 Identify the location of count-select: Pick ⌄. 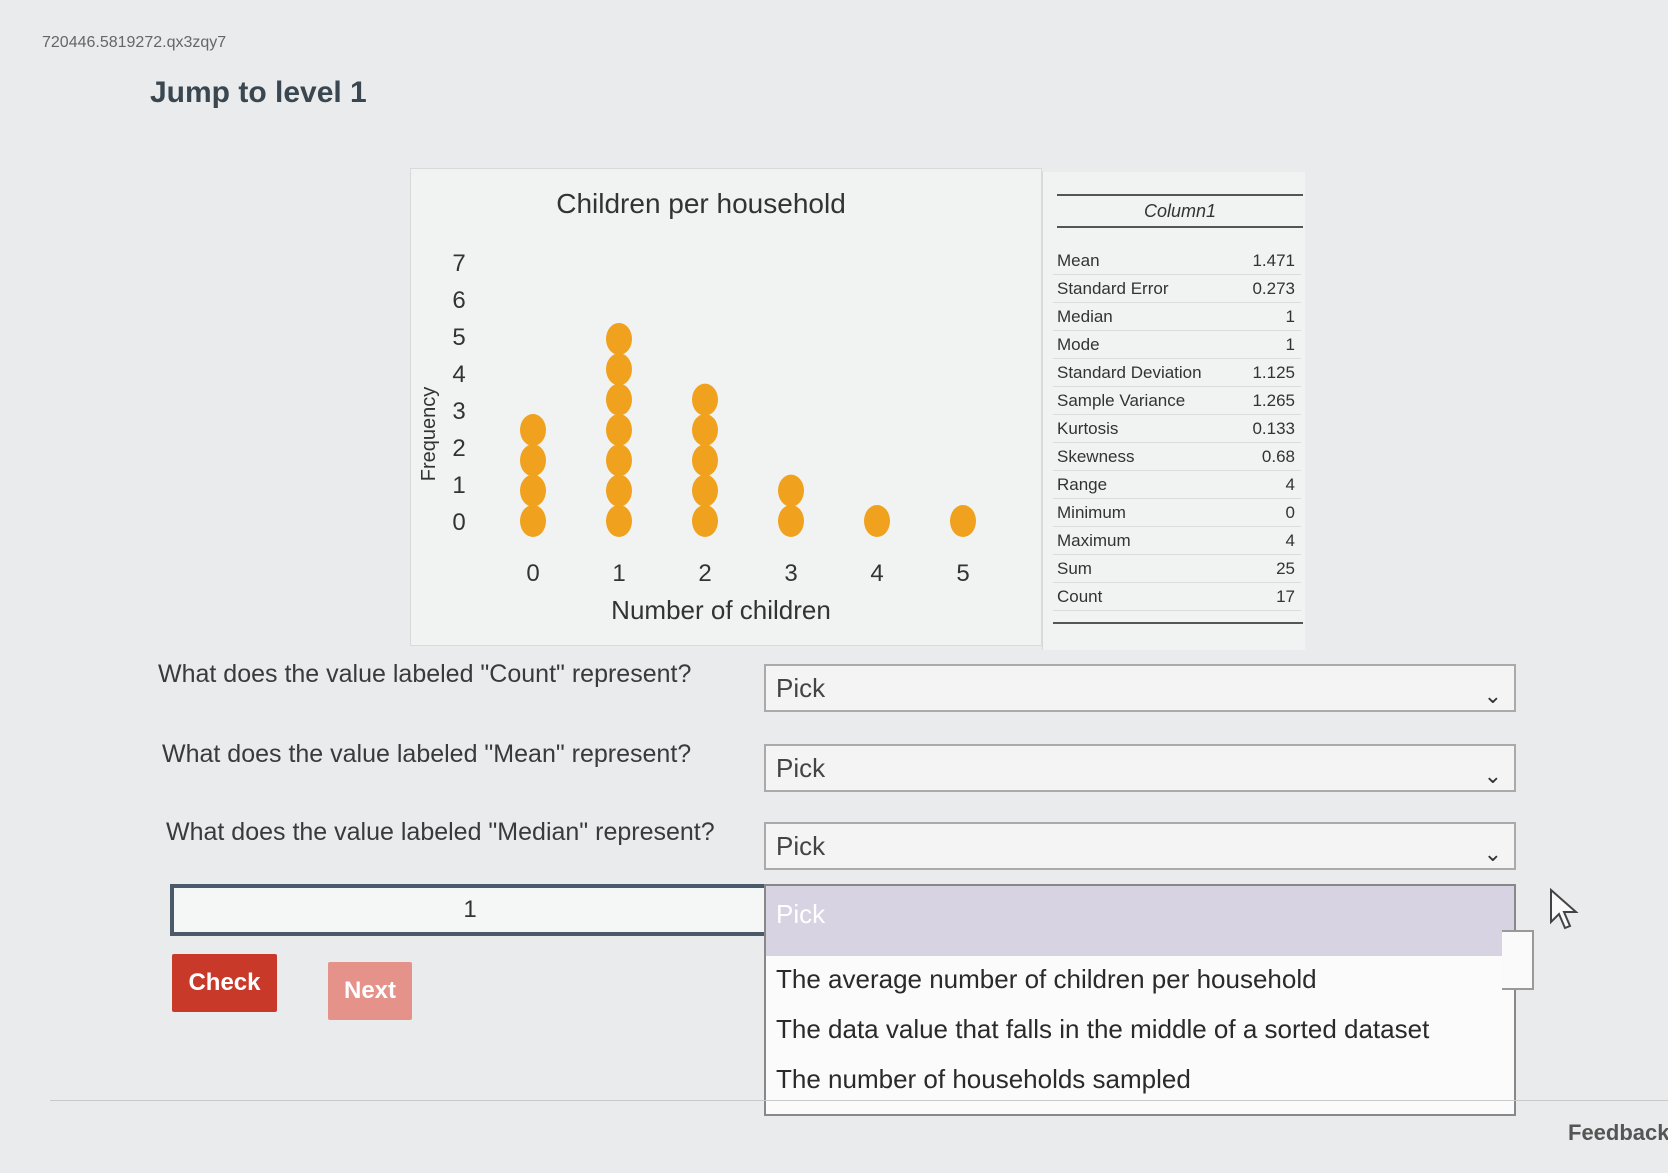
(1140, 688).